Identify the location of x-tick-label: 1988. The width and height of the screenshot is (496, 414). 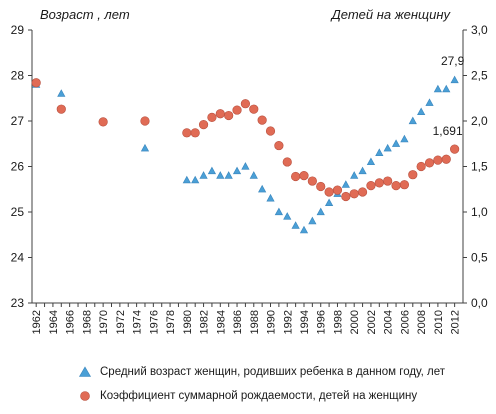
(255, 322).